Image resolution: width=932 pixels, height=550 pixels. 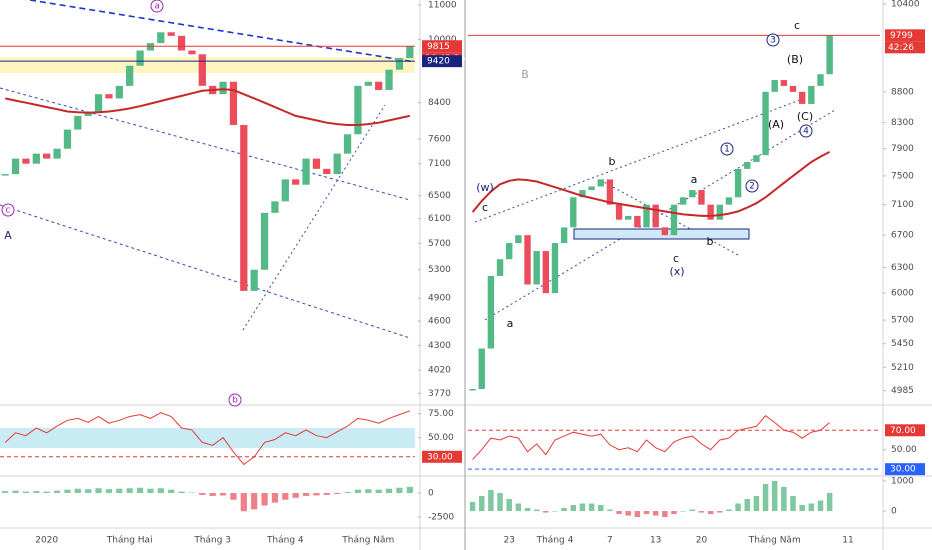 I want to click on trend-line, so click(x=222, y=31).